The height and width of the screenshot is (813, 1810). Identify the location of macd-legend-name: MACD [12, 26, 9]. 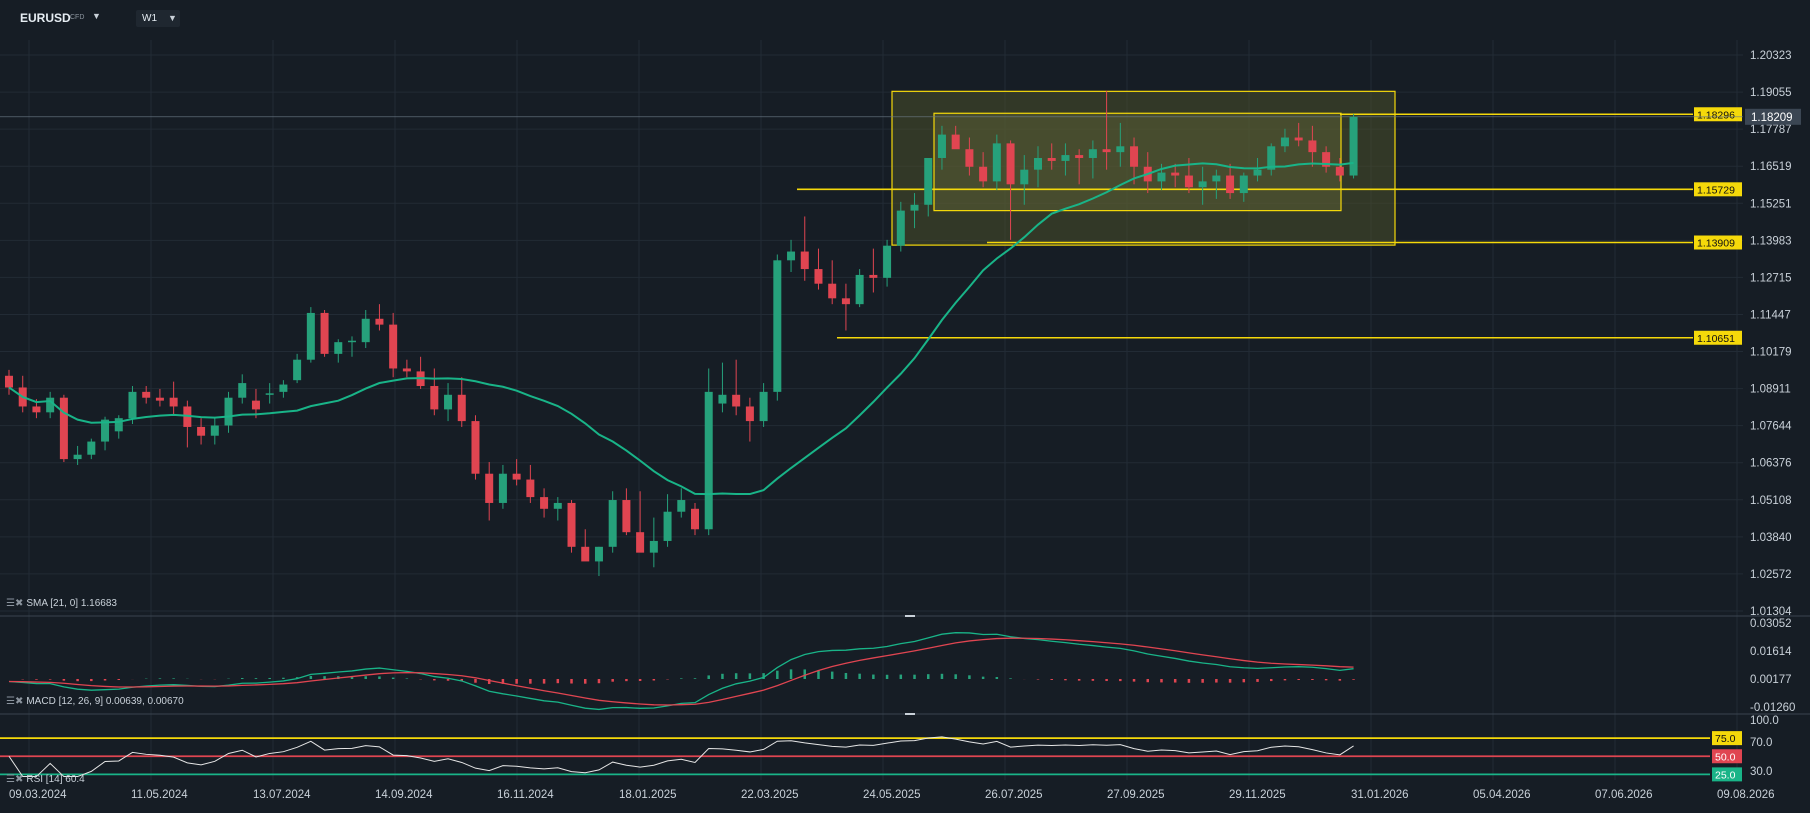
(65, 701).